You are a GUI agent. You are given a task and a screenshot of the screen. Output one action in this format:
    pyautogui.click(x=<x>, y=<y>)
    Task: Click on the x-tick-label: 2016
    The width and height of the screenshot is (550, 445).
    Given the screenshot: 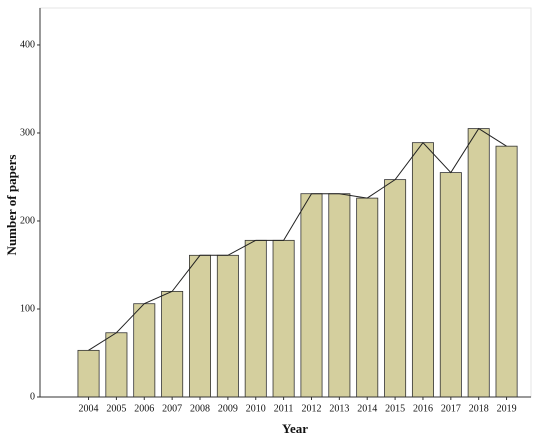 What is the action you would take?
    pyautogui.click(x=423, y=408)
    